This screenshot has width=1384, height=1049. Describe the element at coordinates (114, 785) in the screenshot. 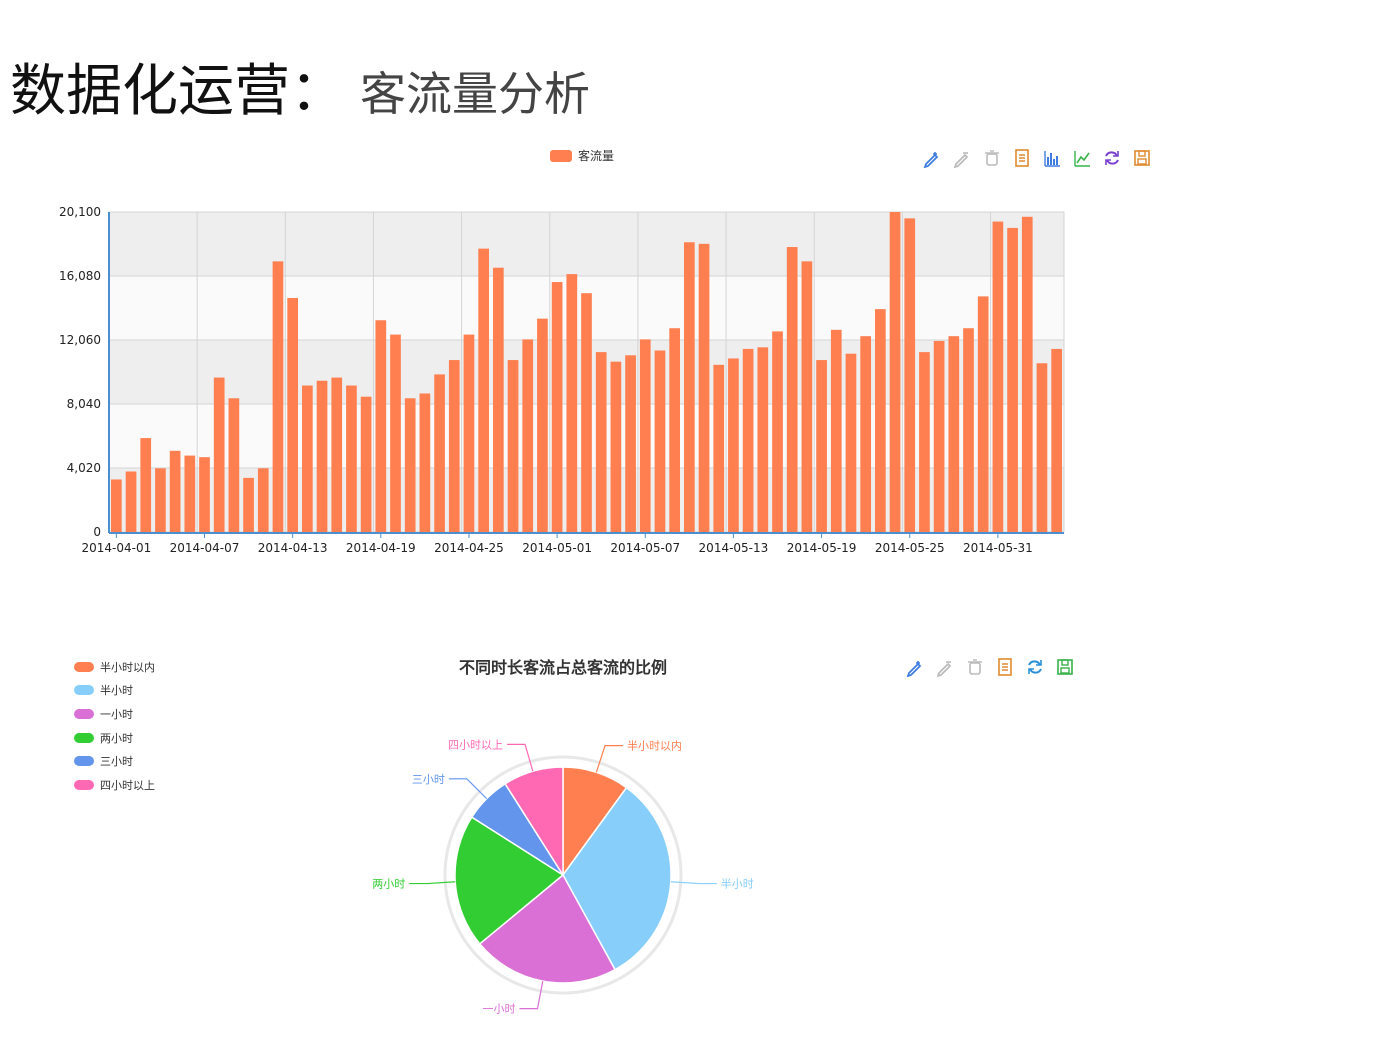

I see `pie-legend-item: 四小时以上` at that location.